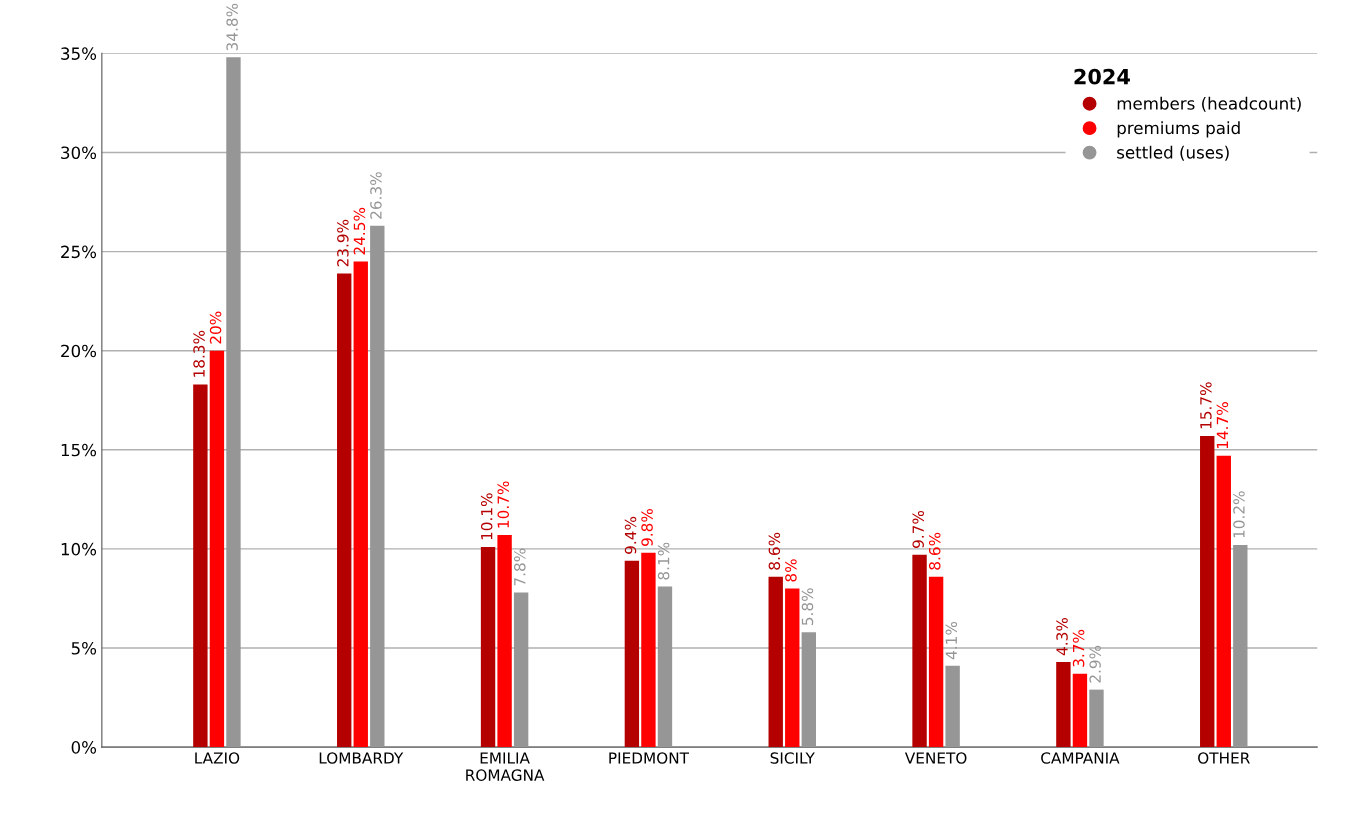  I want to click on x-tick-label: PIEDMONT, so click(649, 758).